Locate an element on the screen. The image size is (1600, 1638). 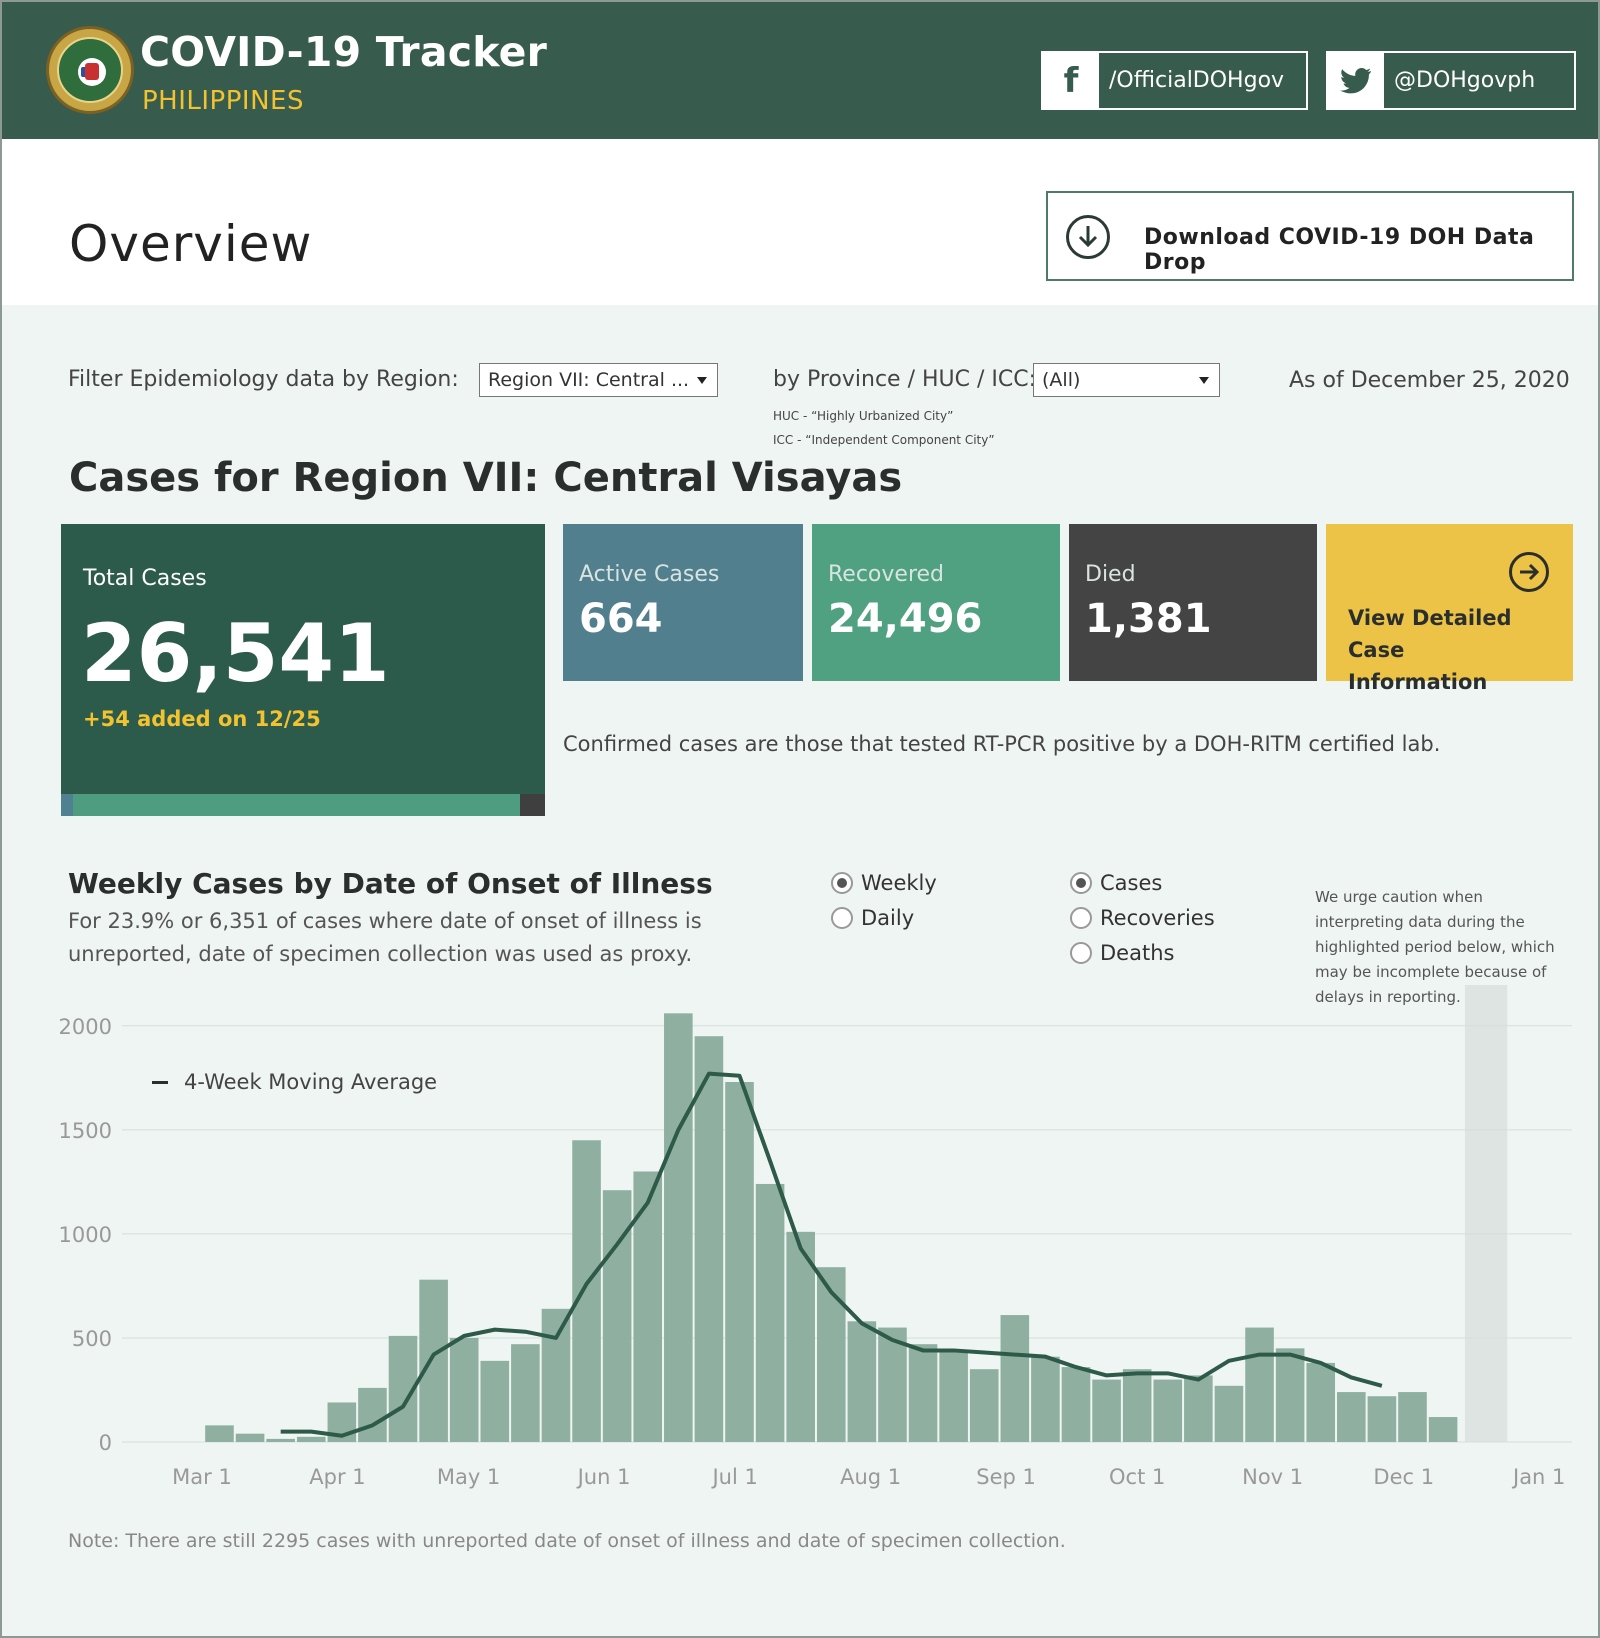
radio-weekly-label: Weekly is located at coordinates (899, 883).